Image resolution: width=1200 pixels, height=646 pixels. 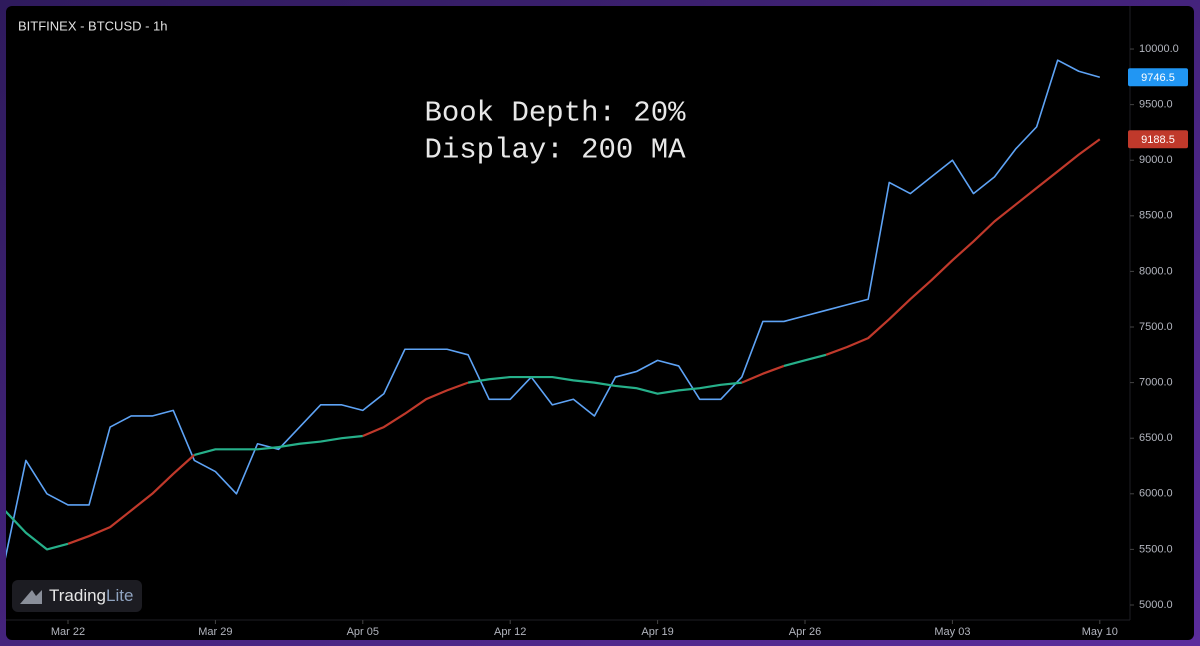 I want to click on y-tick-label: 5500.0, so click(x=1156, y=549).